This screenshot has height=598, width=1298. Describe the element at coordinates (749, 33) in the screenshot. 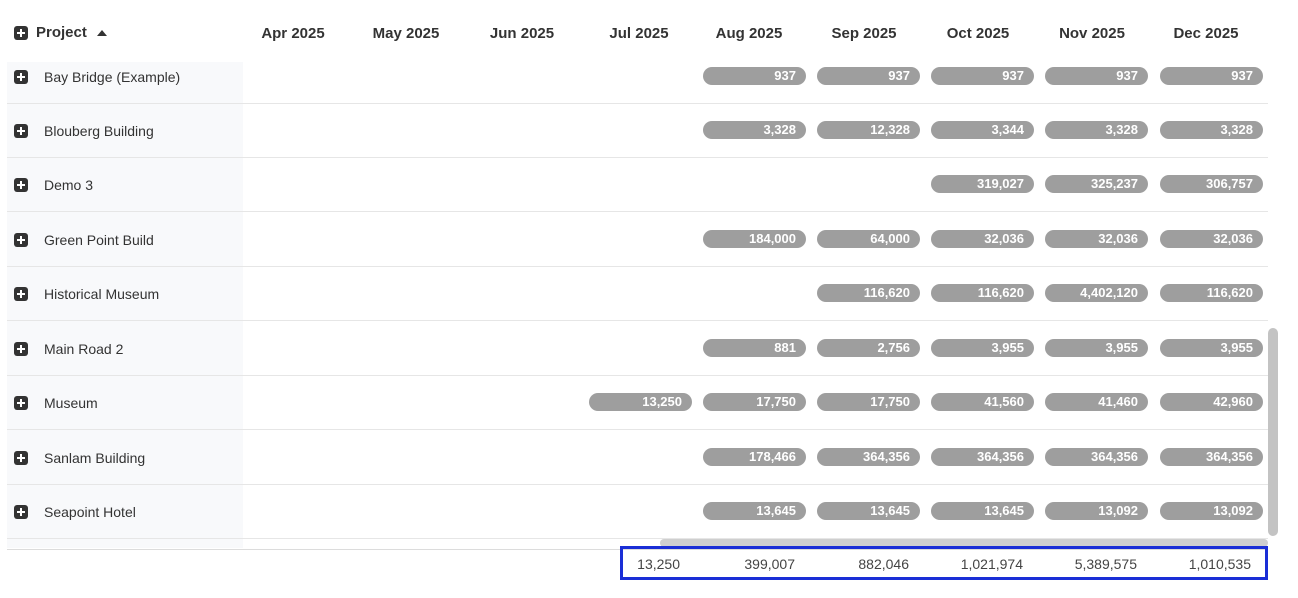

I see `month-header-4: Aug 2025` at that location.